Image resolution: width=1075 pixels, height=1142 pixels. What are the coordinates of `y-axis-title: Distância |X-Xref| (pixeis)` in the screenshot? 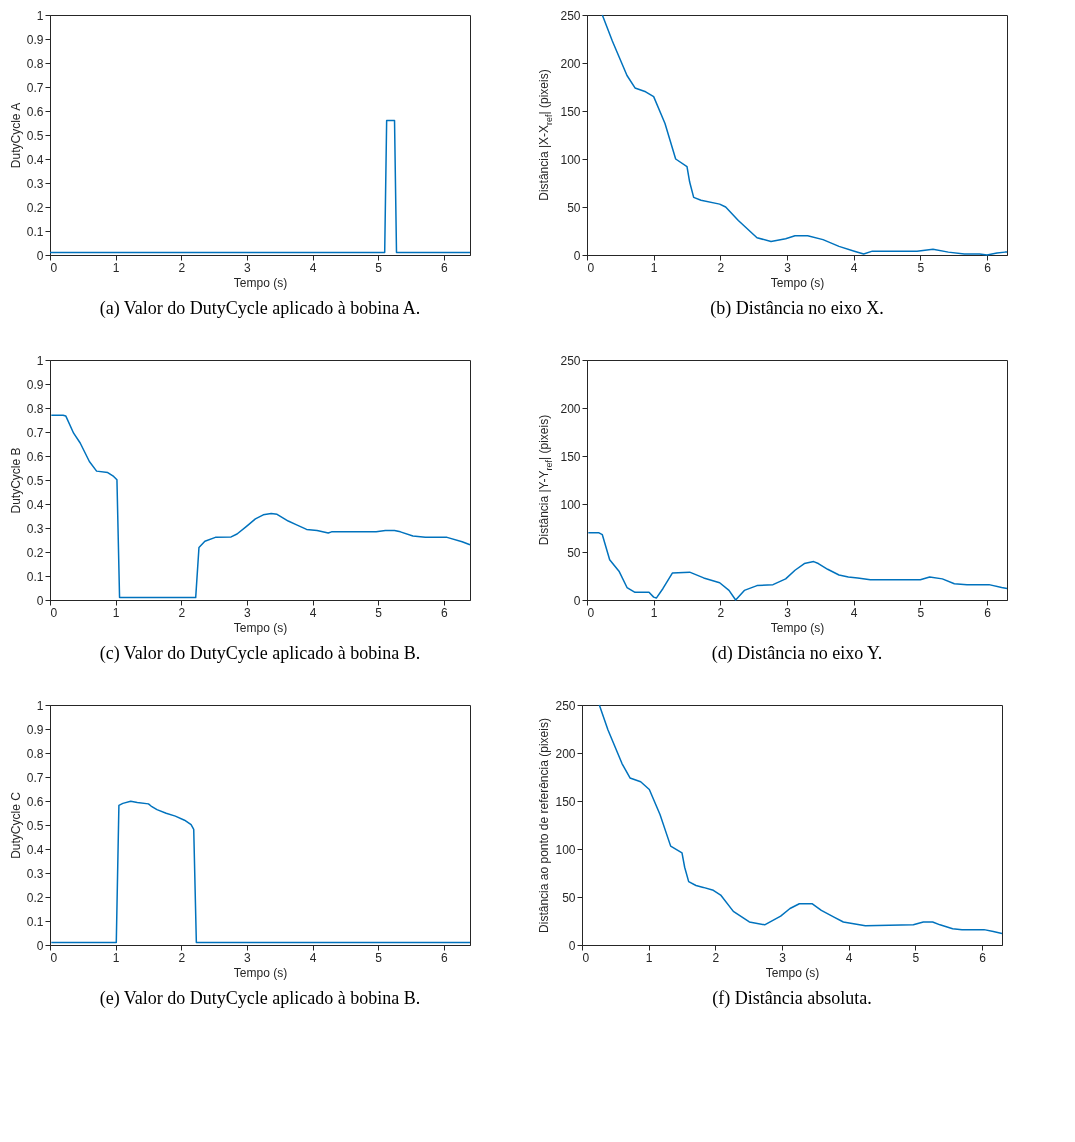 It's located at (545, 135).